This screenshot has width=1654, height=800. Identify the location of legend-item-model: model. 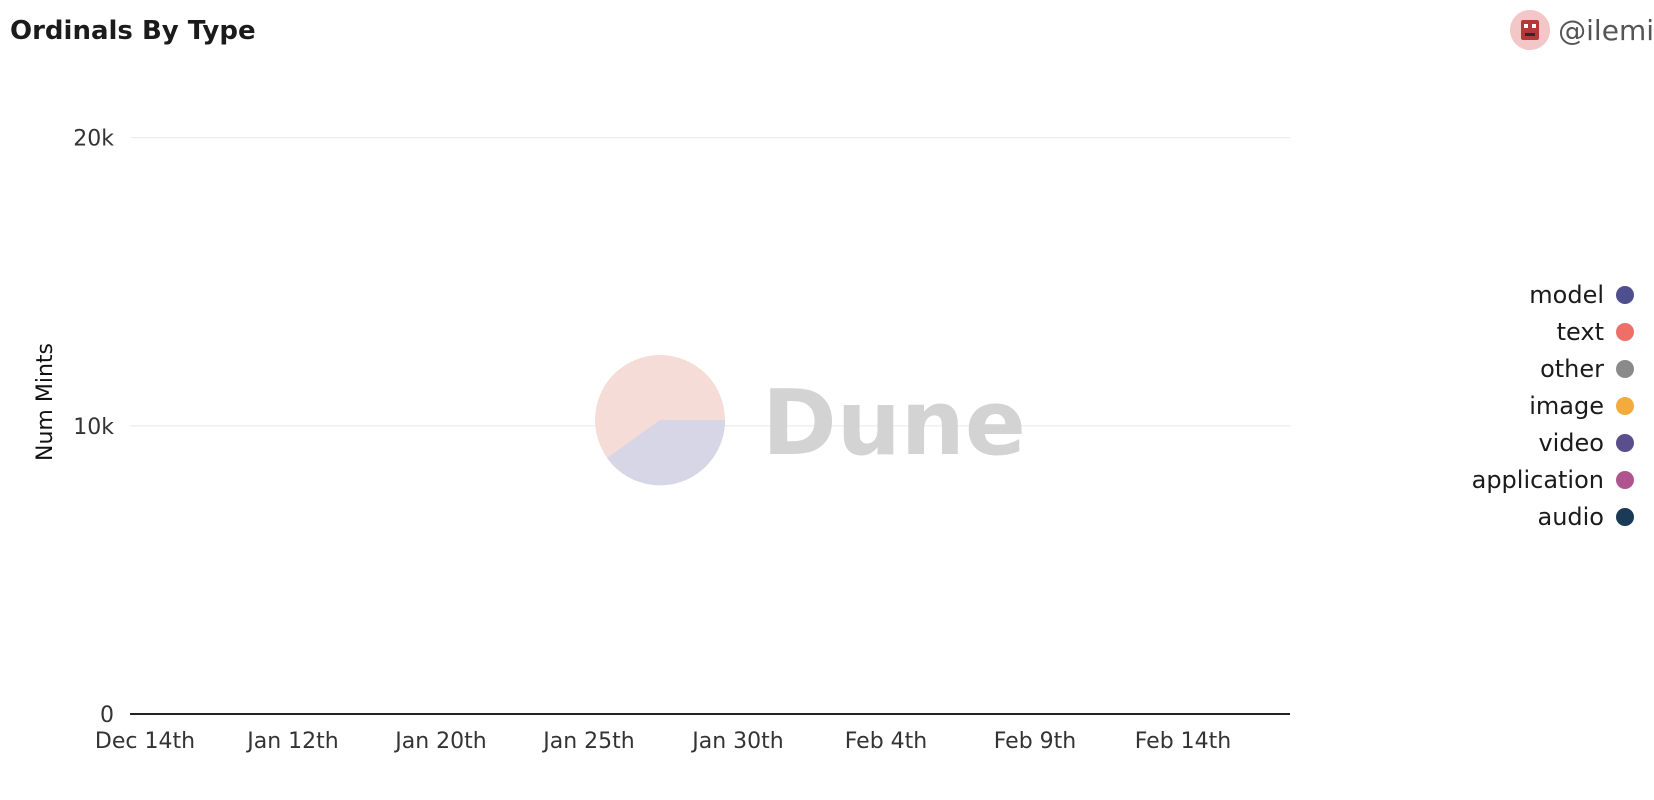
(1553, 294).